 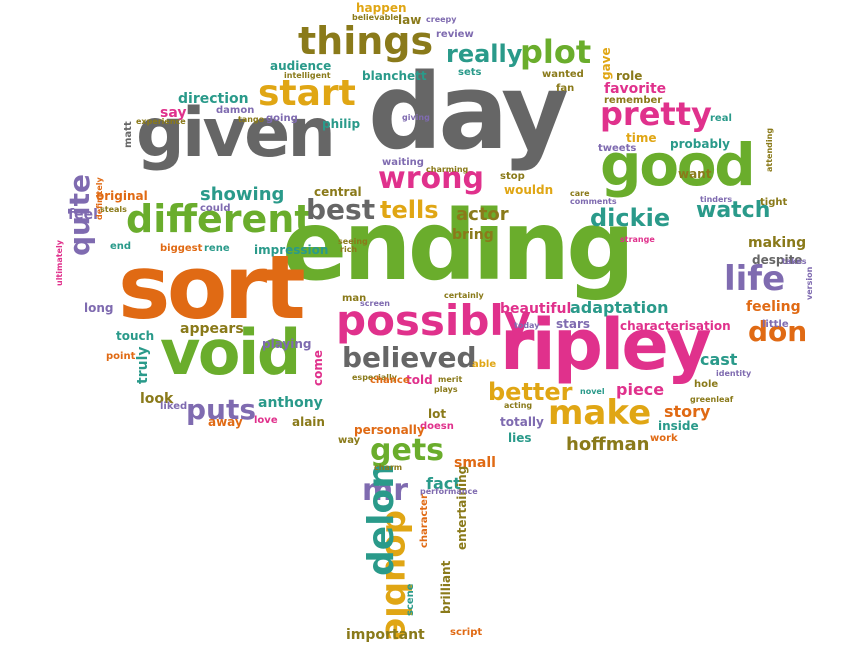 I want to click on word-going: going, so click(x=282, y=118).